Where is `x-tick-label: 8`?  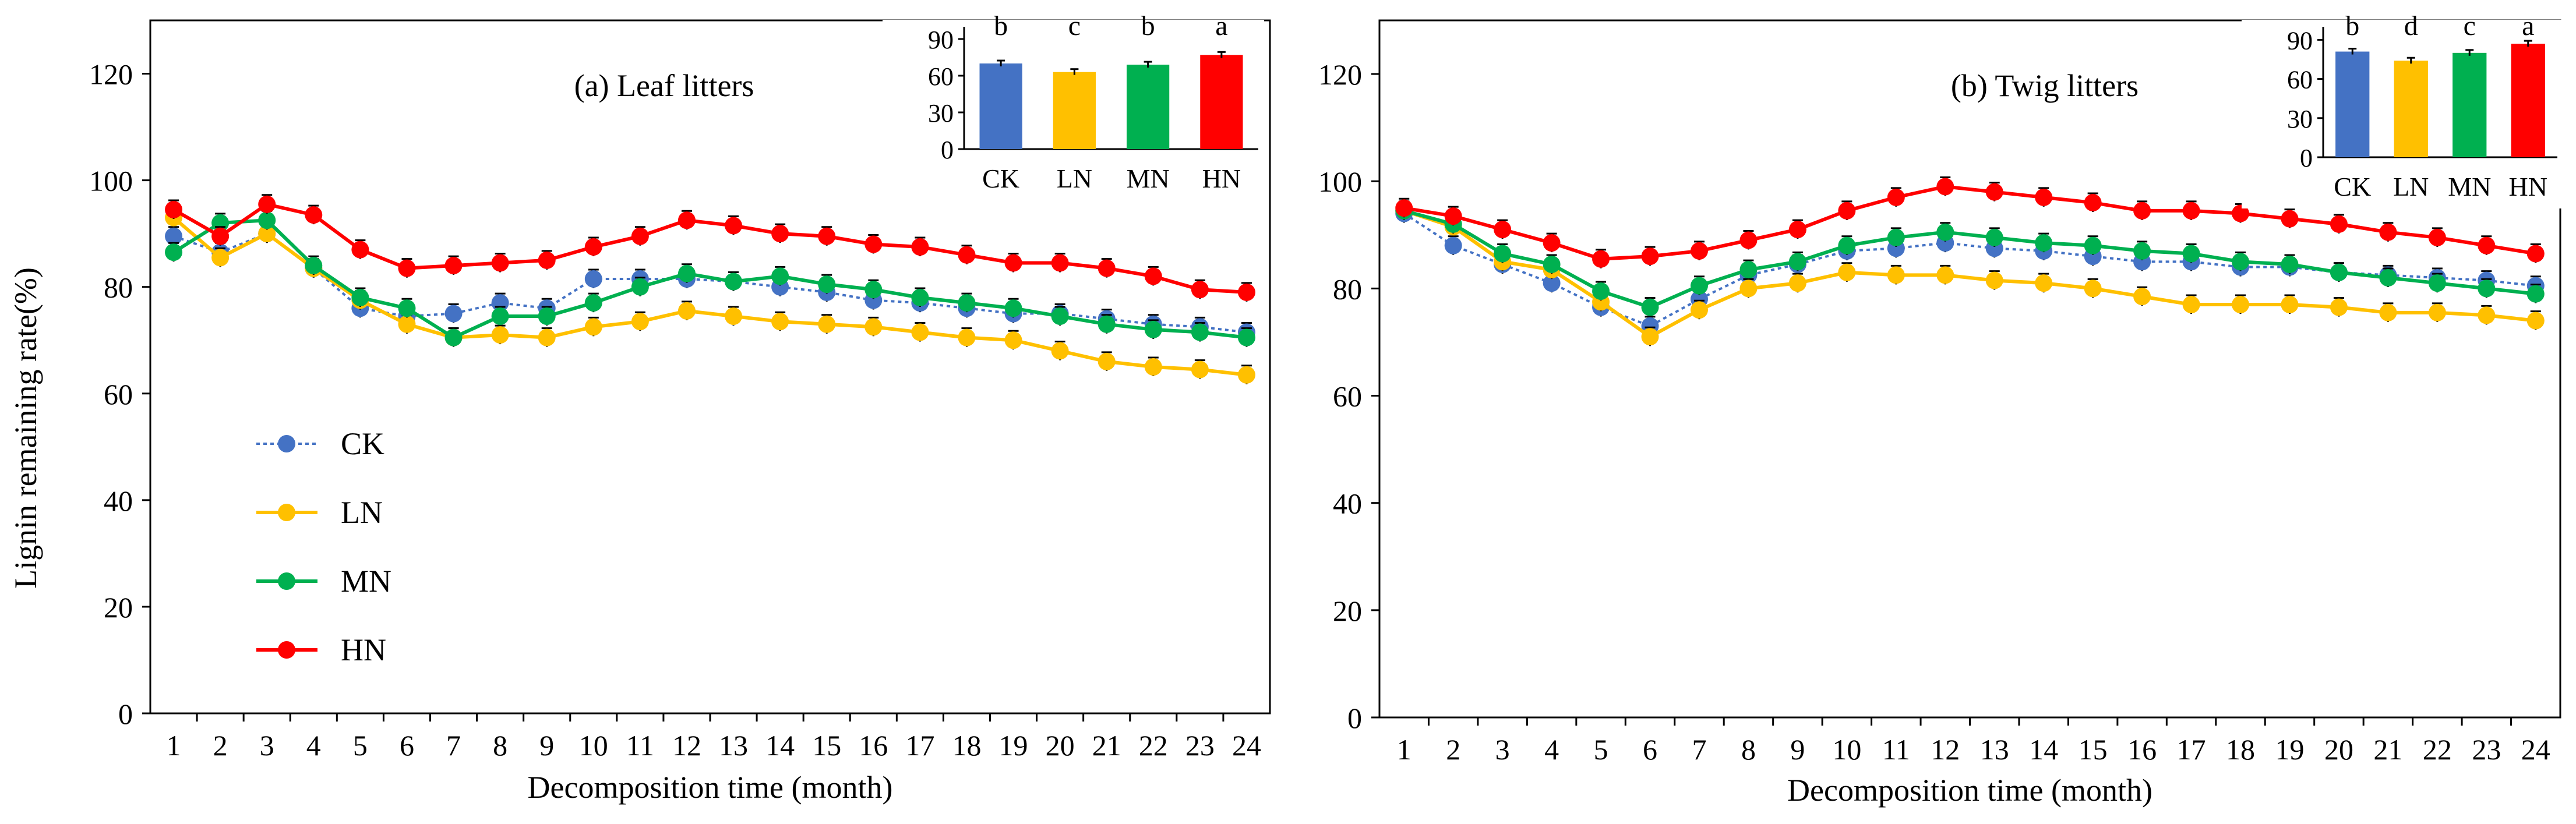 x-tick-label: 8 is located at coordinates (1749, 749).